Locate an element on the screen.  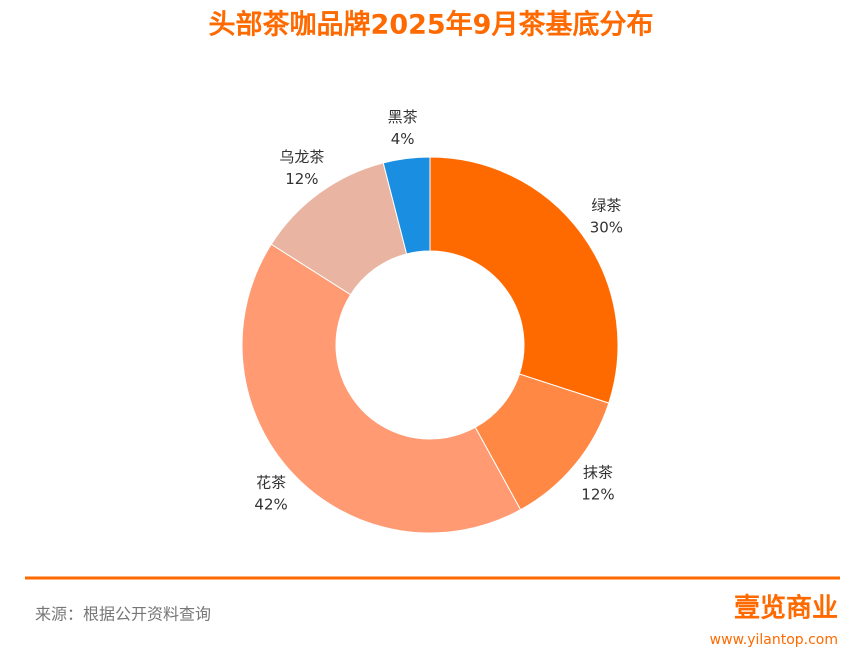
slice-label: 抹茶 is located at coordinates (598, 472).